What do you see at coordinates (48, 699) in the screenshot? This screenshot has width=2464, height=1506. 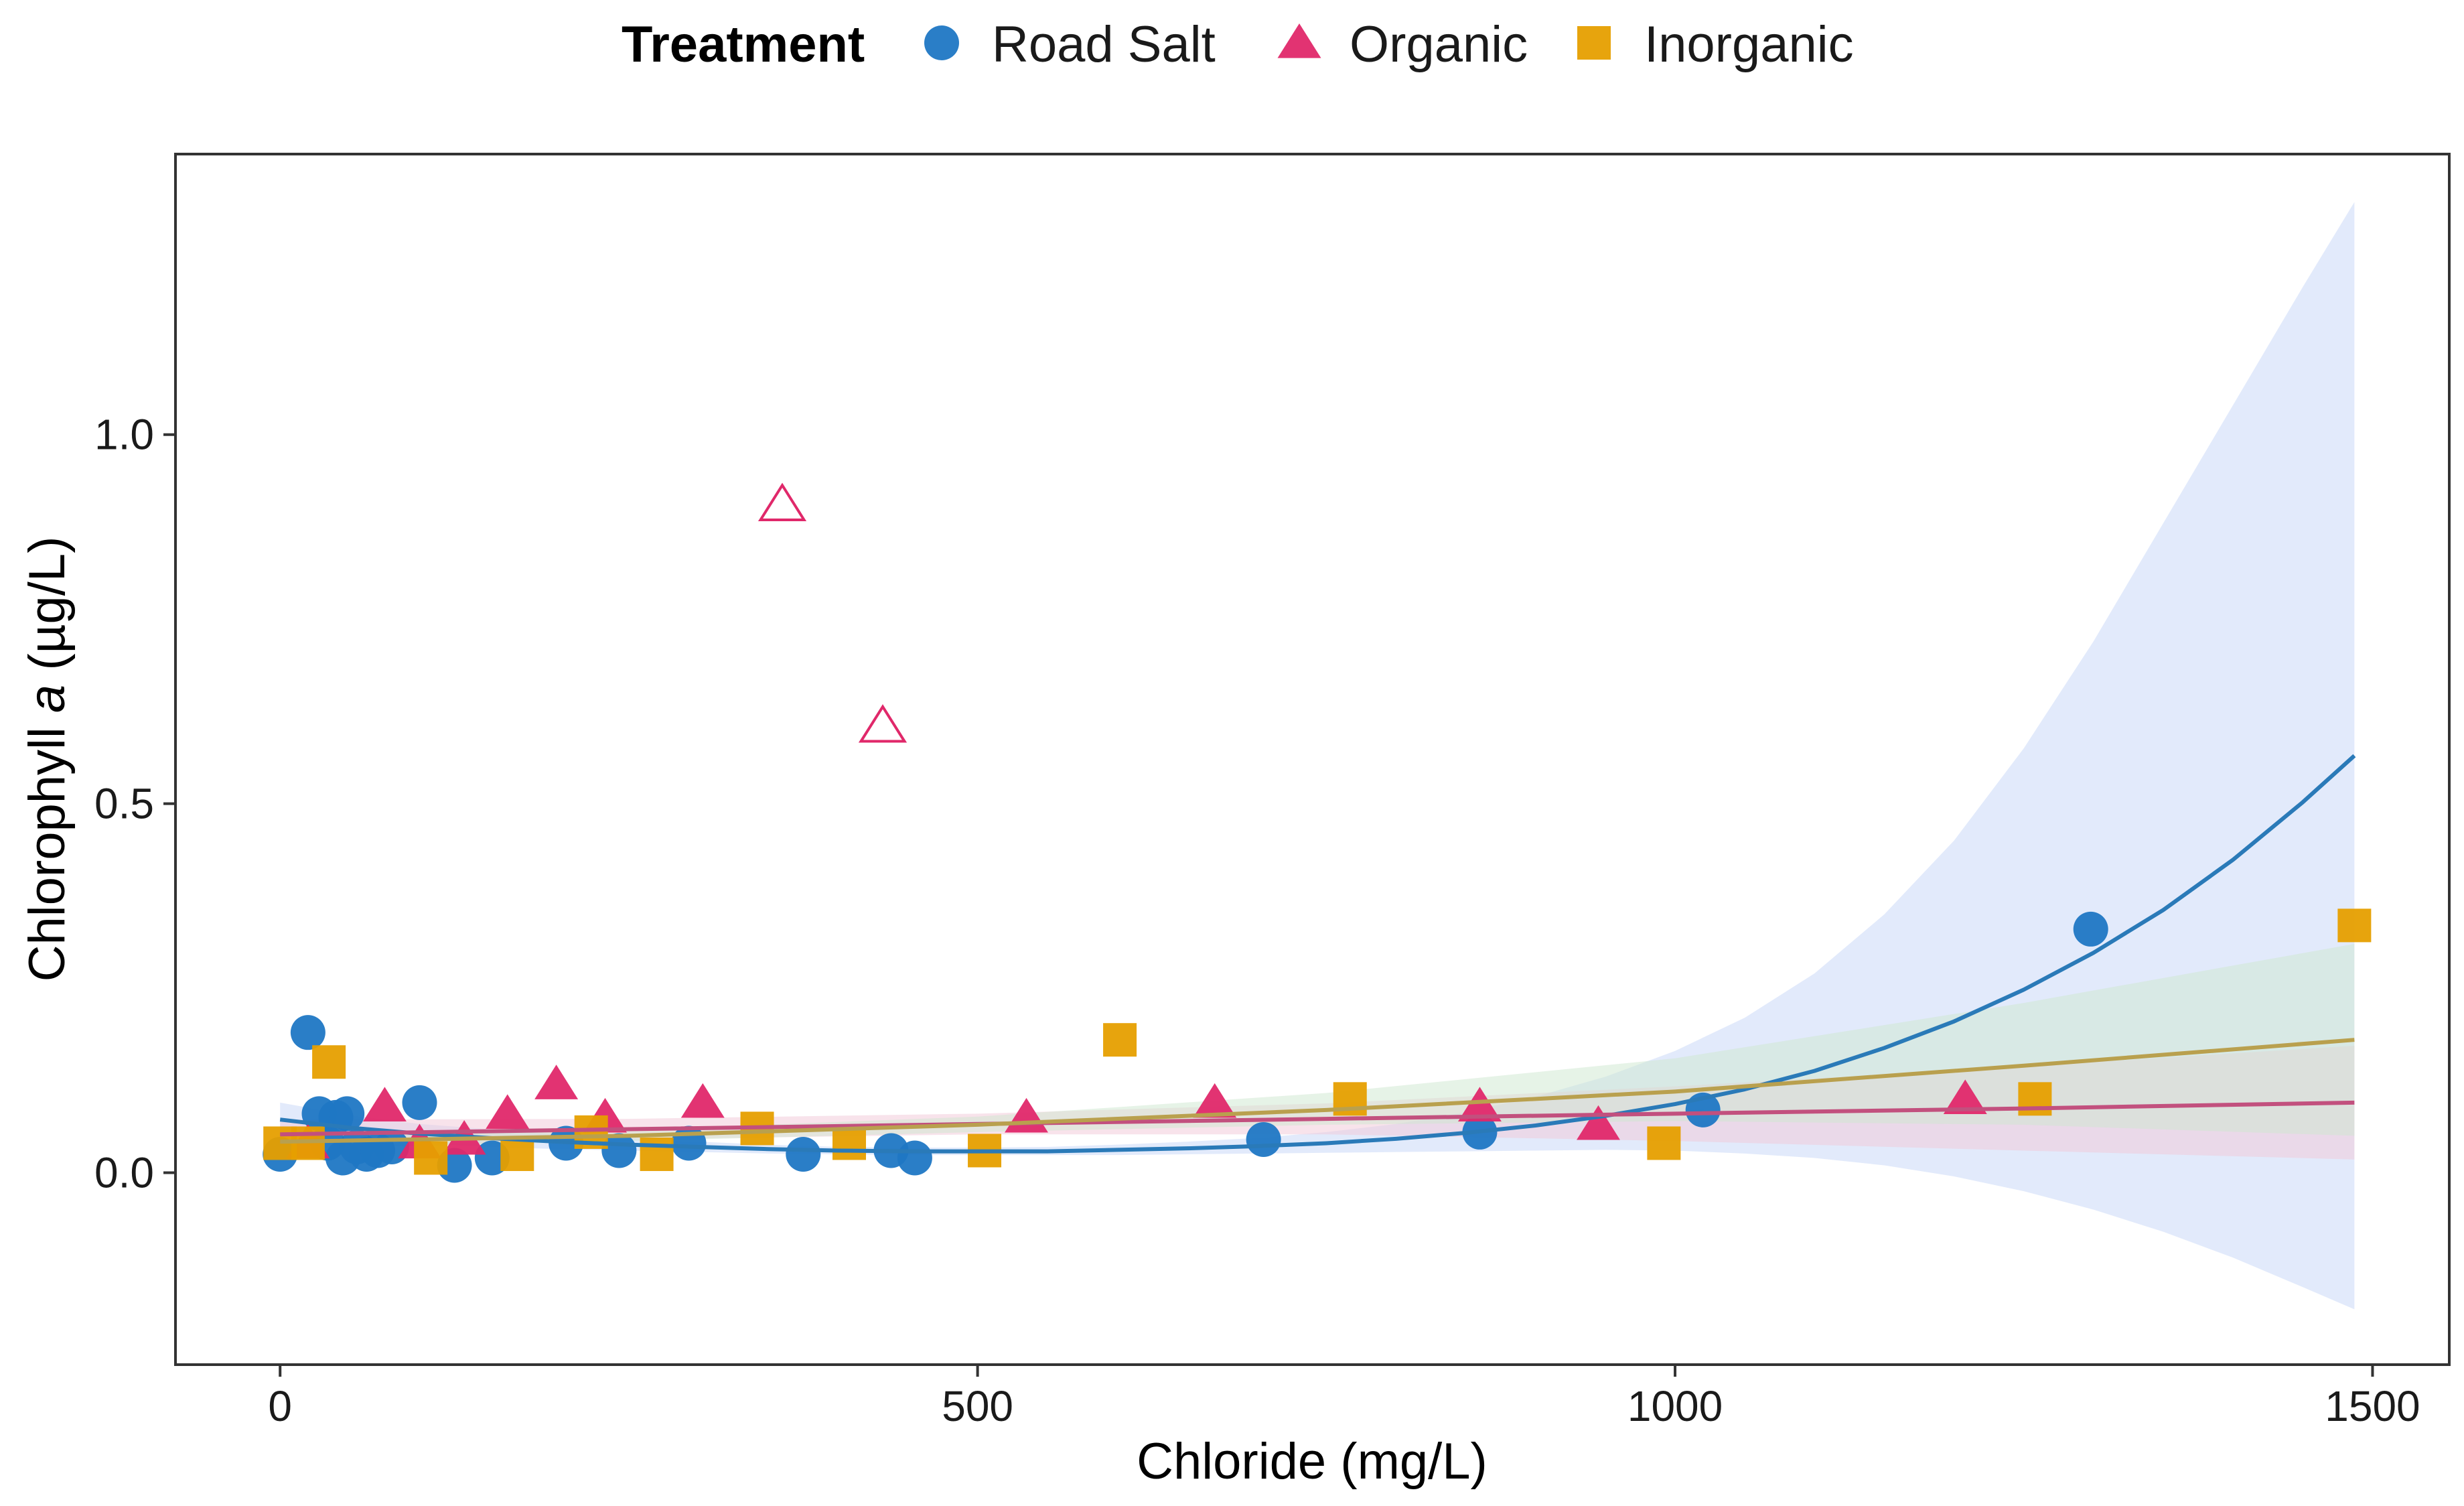 I see `y-axis-title-italic: a` at bounding box center [48, 699].